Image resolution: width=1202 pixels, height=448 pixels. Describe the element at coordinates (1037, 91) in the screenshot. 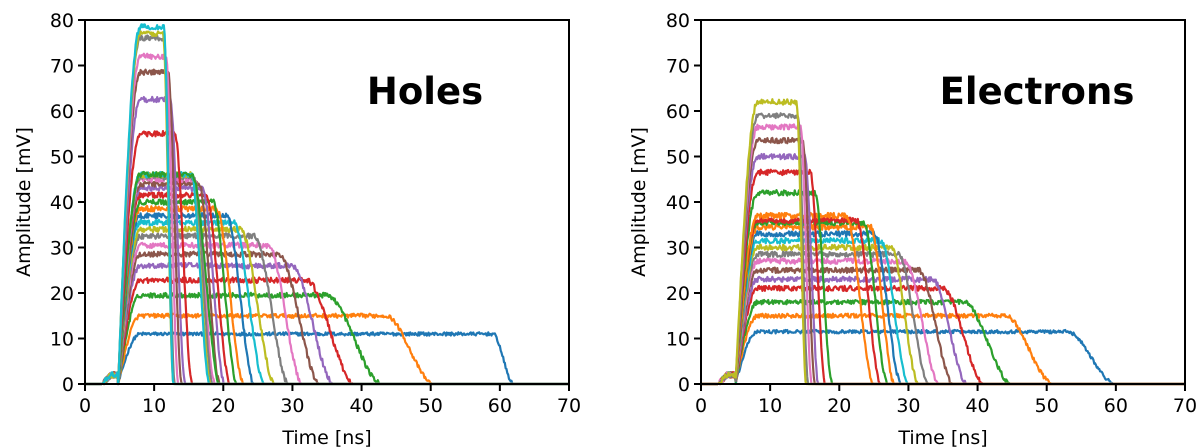

I see `panel-title: Electrons` at that location.